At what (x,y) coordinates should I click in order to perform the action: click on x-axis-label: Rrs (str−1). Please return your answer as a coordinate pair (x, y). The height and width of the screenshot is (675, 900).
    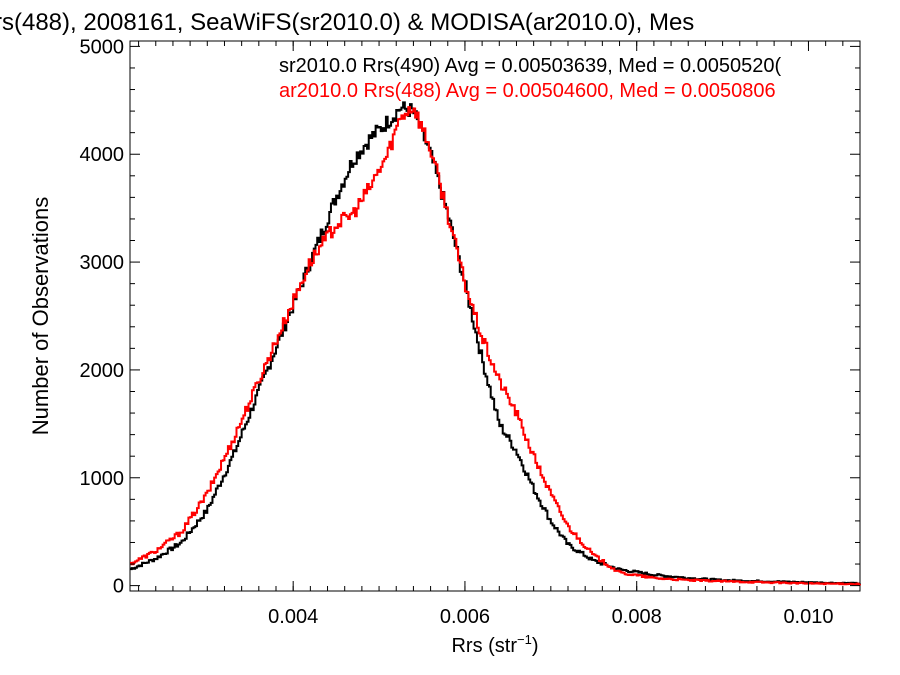
    Looking at the image, I should click on (494, 644).